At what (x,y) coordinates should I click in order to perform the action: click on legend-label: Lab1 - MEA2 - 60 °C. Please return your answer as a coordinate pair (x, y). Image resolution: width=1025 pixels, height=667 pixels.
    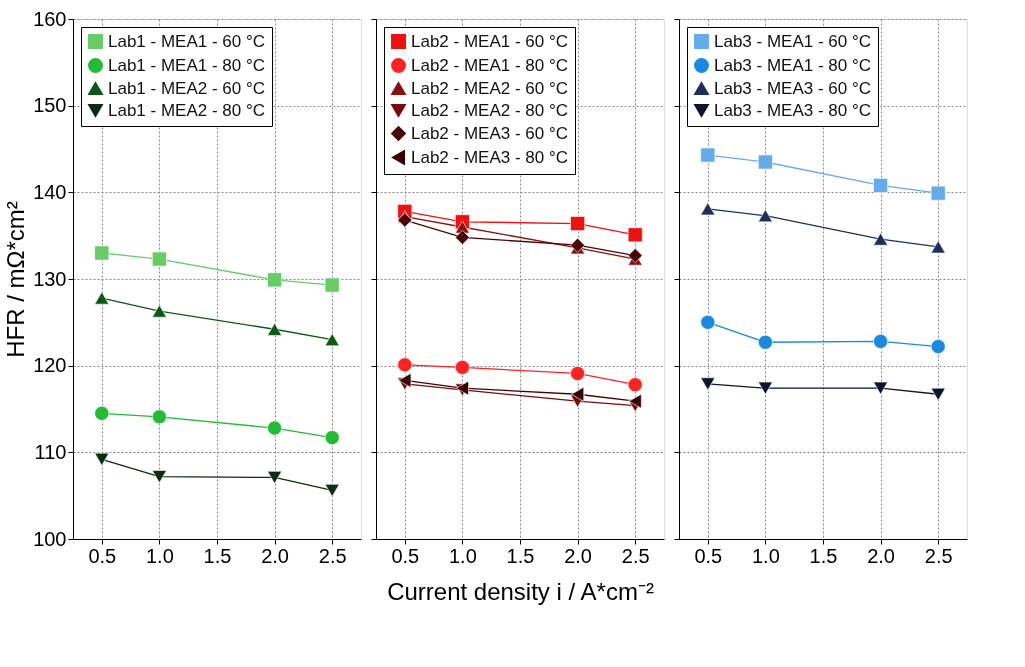
    Looking at the image, I should click on (187, 88).